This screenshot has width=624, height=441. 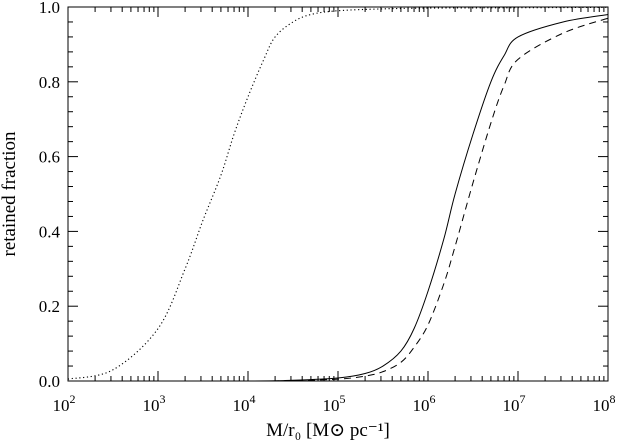 What do you see at coordinates (50, 231) in the screenshot?
I see `y-tick-label: 0.4` at bounding box center [50, 231].